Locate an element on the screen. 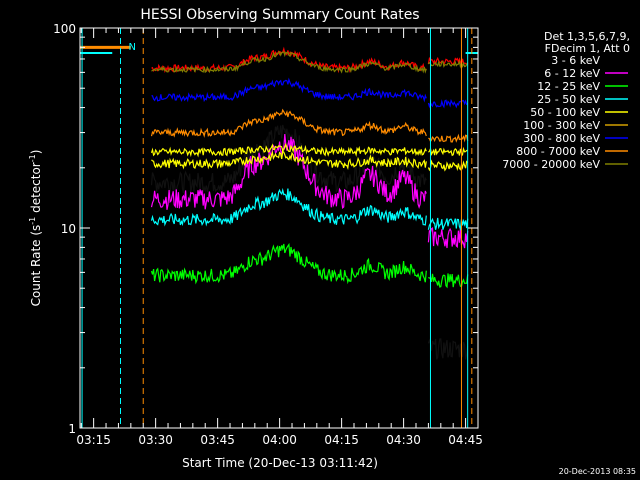 The width and height of the screenshot is (640, 480). x-tick-label: 03:45 is located at coordinates (217, 440).